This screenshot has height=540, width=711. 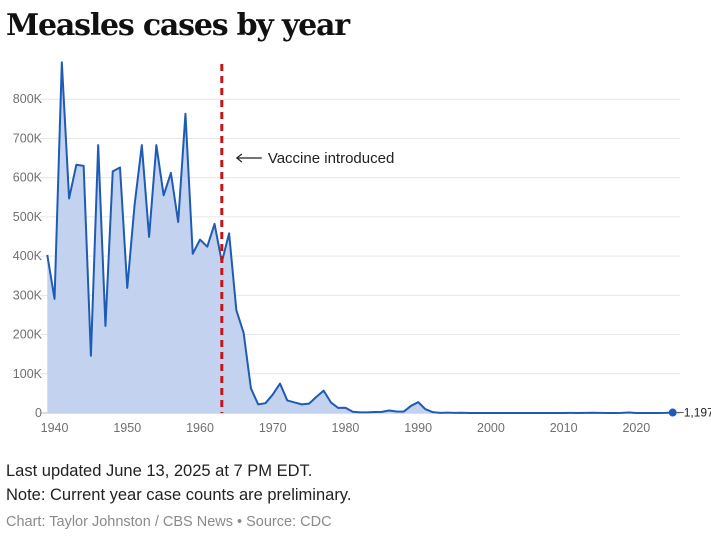 What do you see at coordinates (28, 217) in the screenshot?
I see `y-tick-label: 500K` at bounding box center [28, 217].